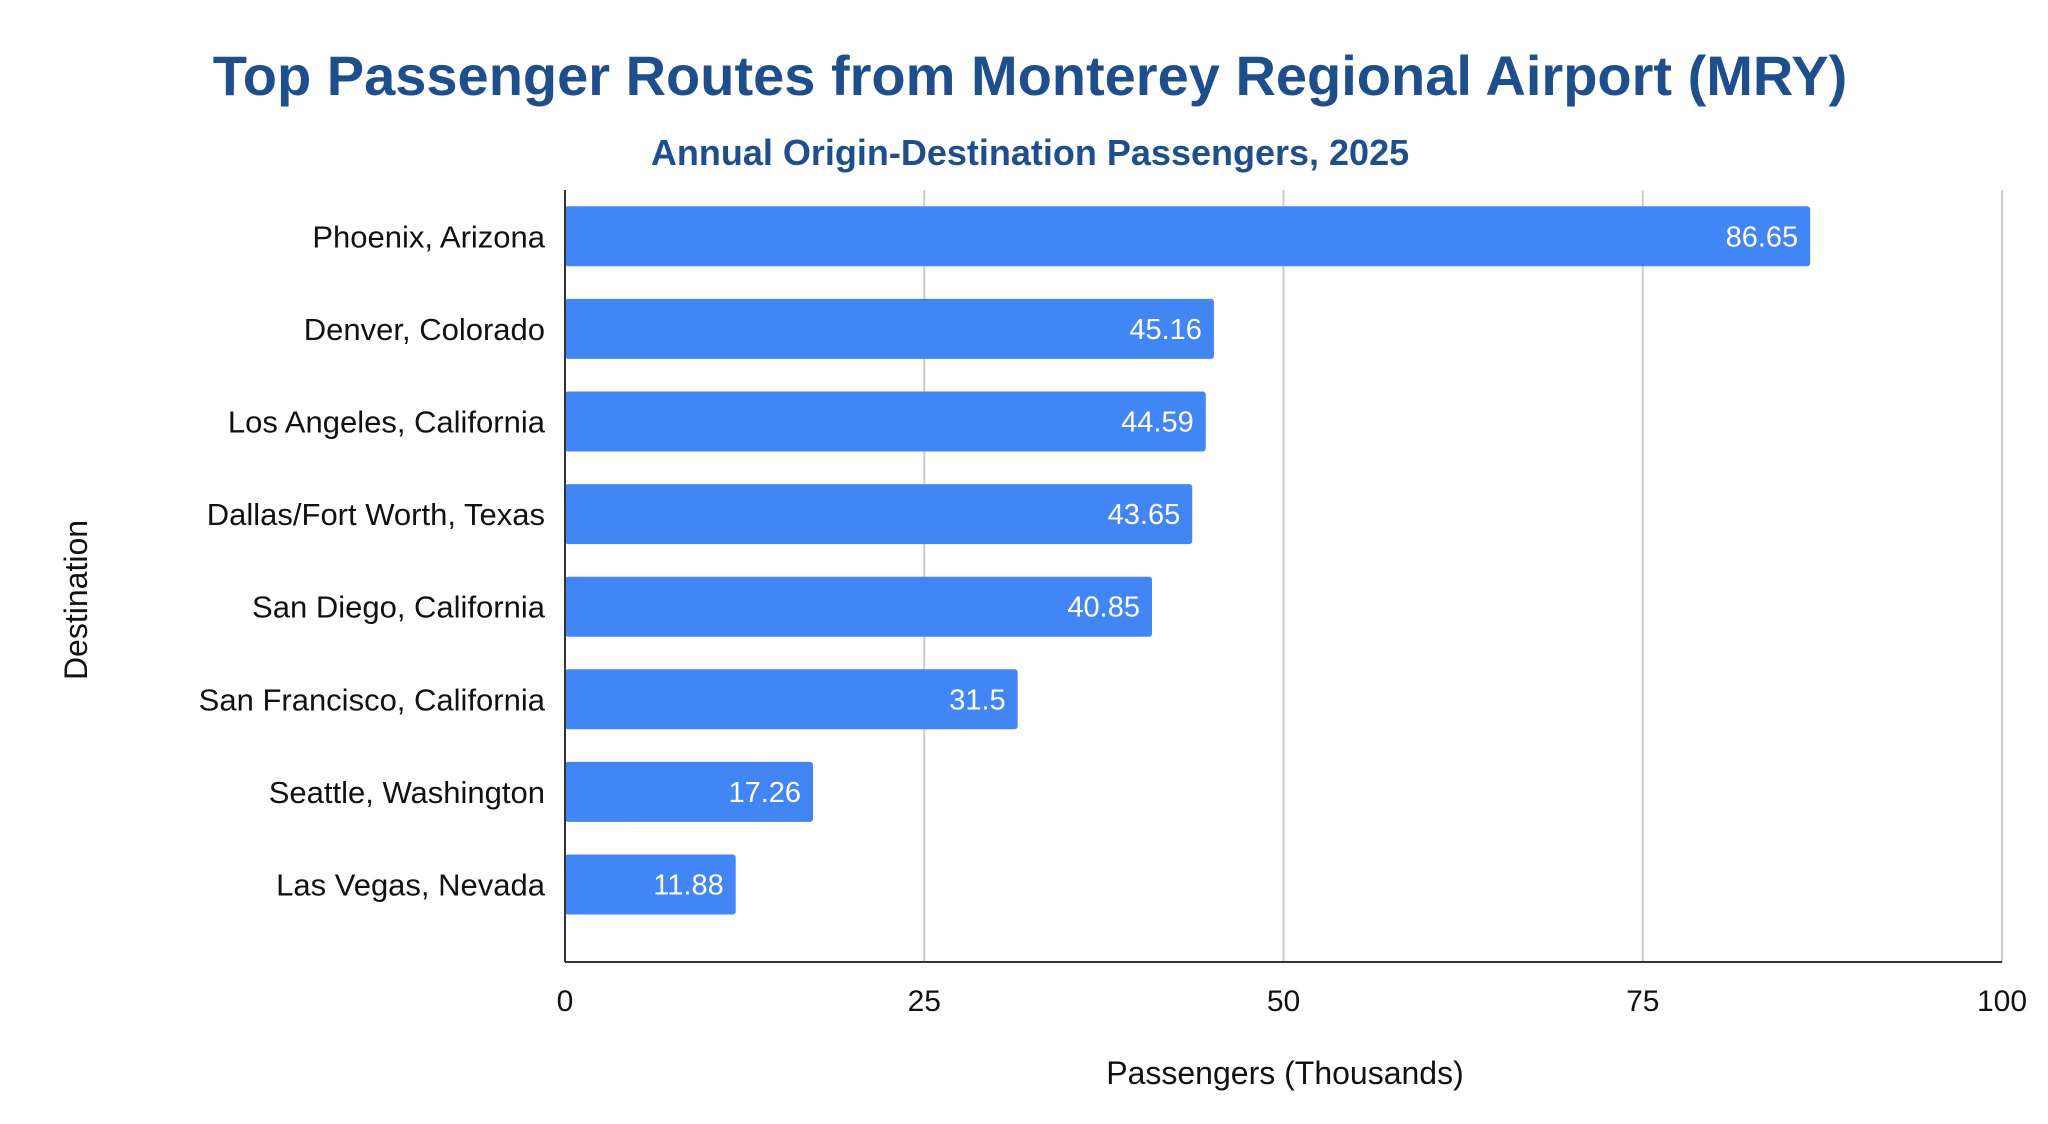 The image size is (2048, 1124). I want to click on data-label: 43.65, so click(1144, 515).